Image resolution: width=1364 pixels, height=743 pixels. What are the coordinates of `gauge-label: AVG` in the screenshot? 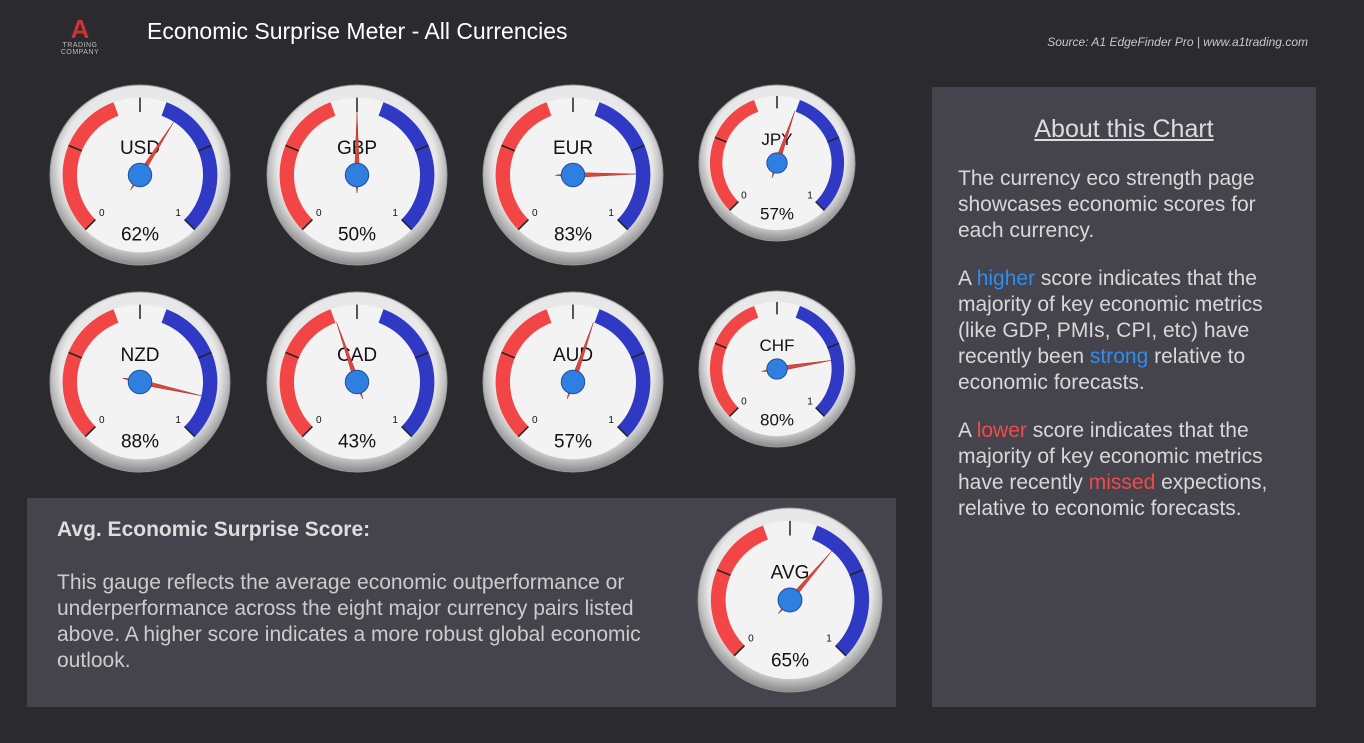 It's located at (790, 572).